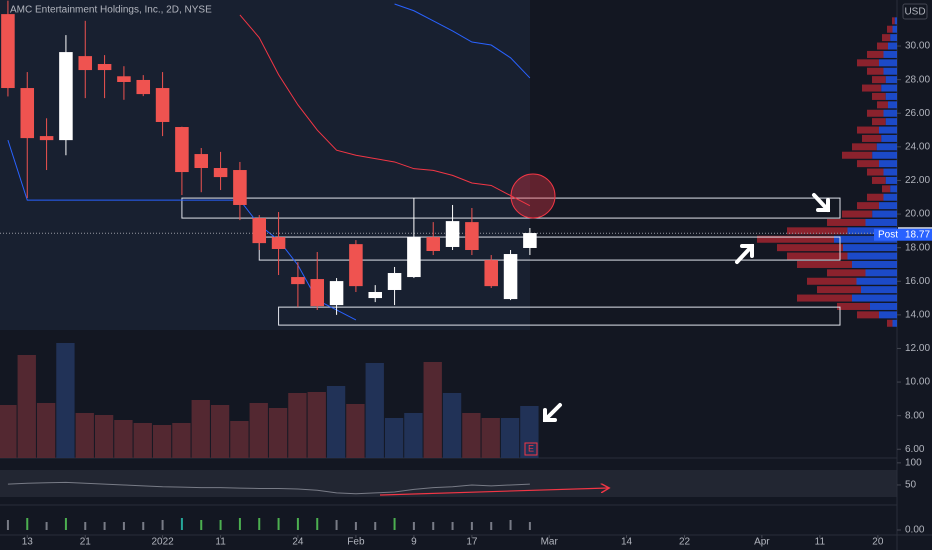 The height and width of the screenshot is (550, 932). Describe the element at coordinates (911, 485) in the screenshot. I see `osc-tick-label: 50` at that location.